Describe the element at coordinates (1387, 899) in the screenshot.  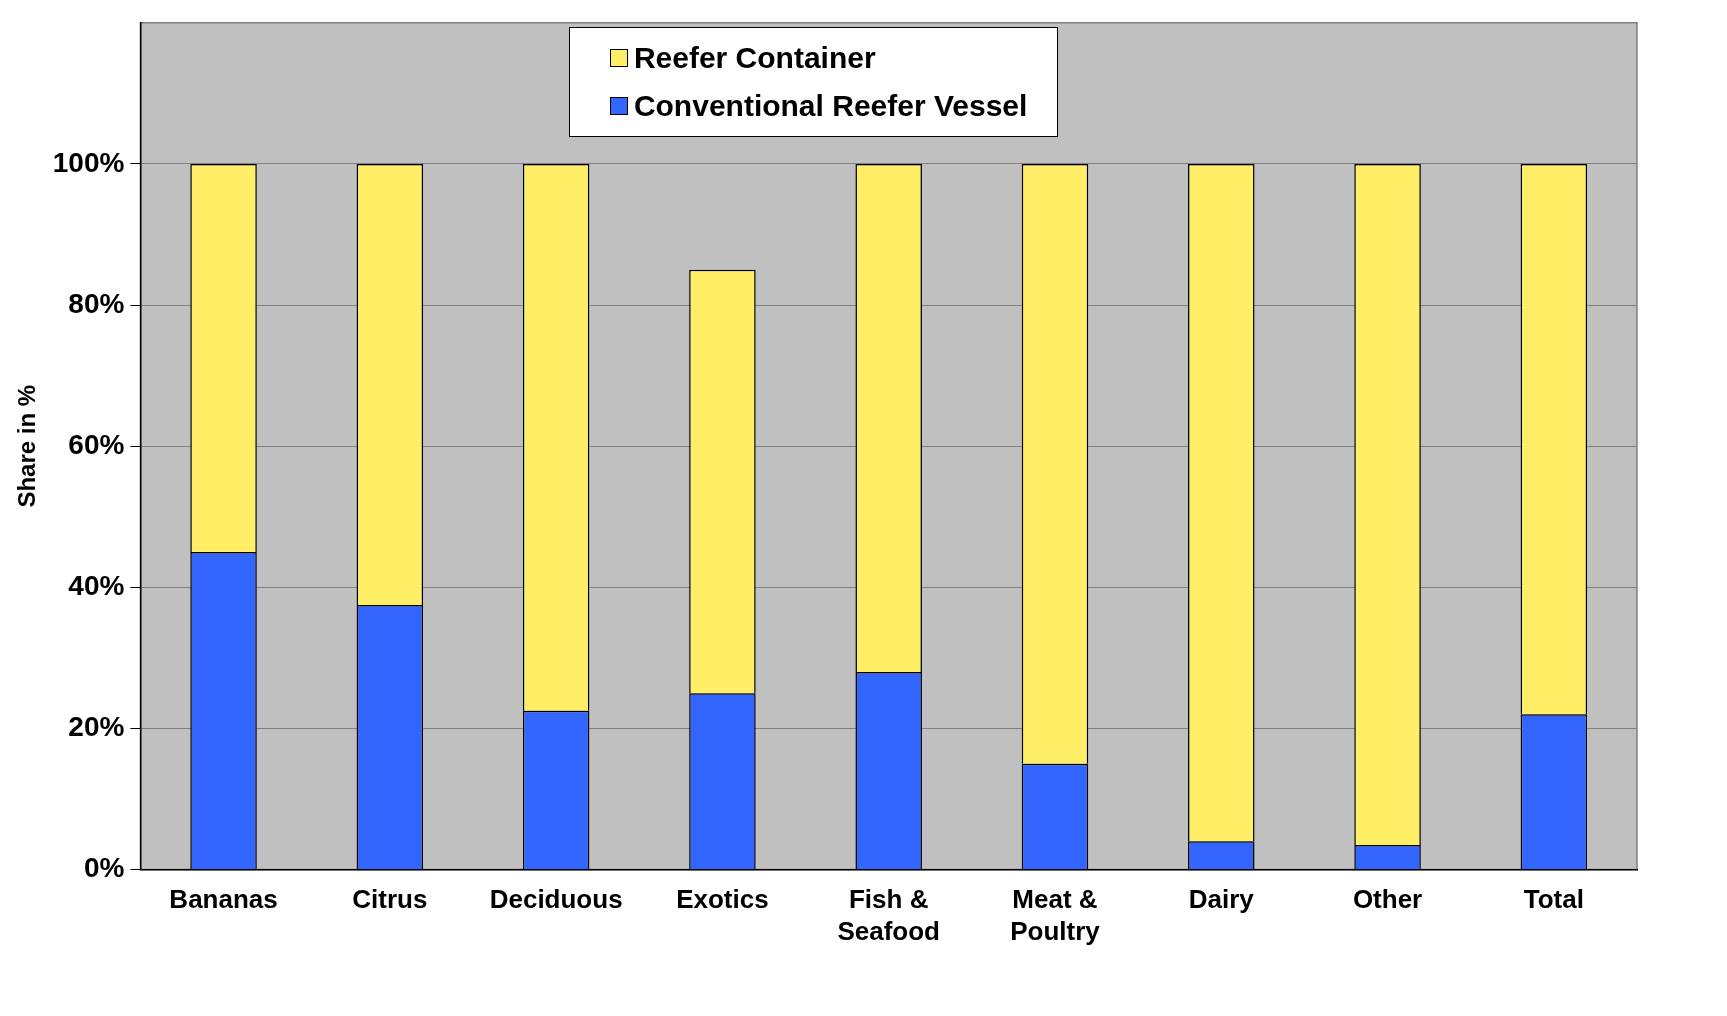
I see `x-tick-label: Other` at that location.